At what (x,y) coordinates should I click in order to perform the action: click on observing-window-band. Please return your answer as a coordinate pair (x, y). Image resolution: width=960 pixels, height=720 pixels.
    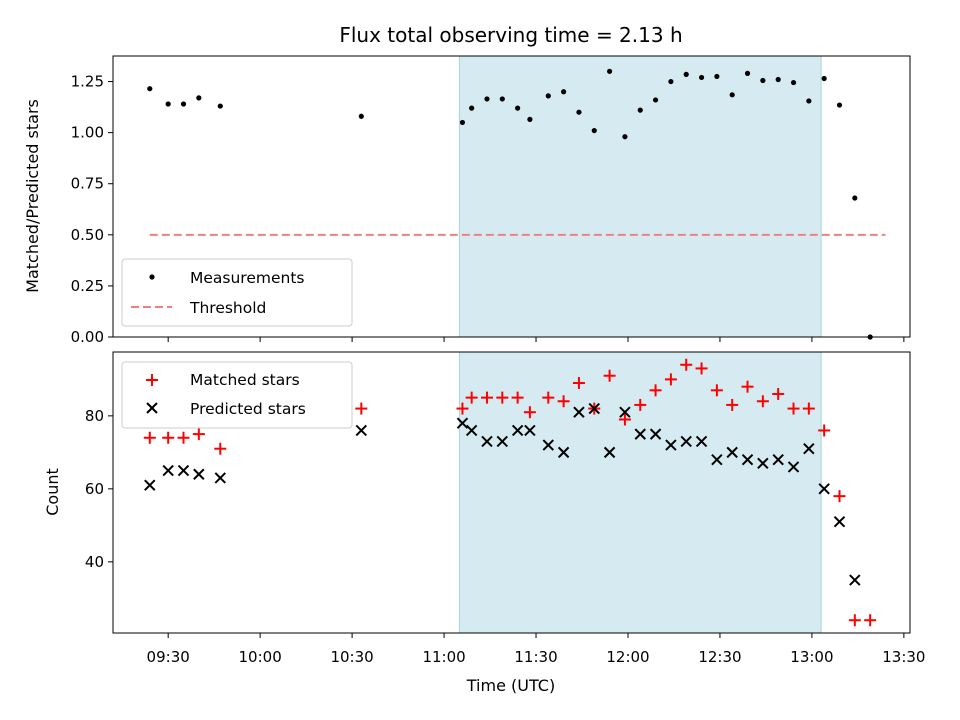
    Looking at the image, I should click on (640, 196).